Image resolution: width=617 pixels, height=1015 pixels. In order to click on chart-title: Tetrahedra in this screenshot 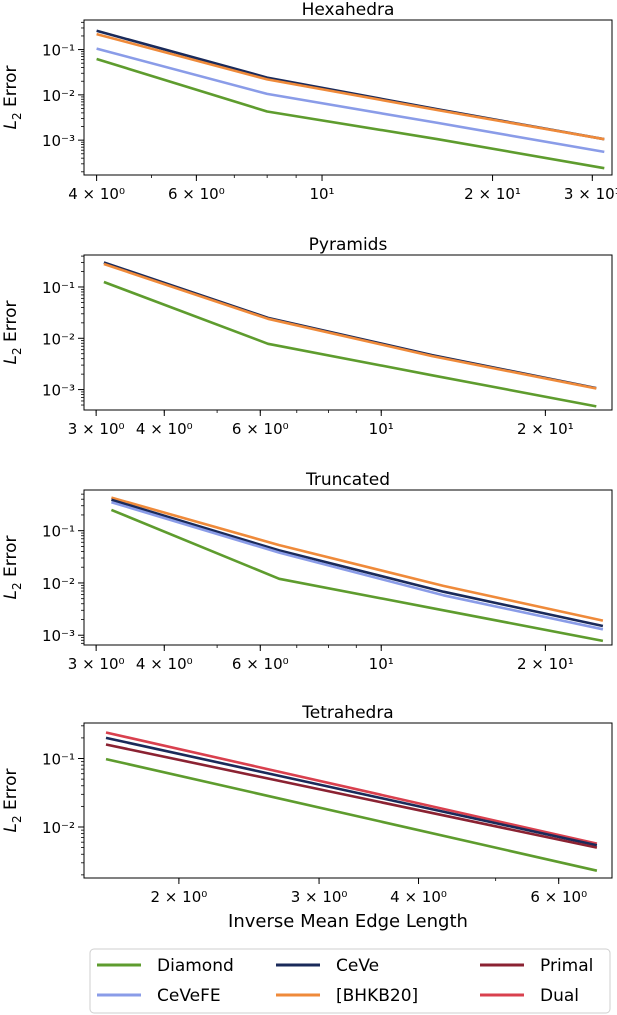, I will do `click(347, 713)`.